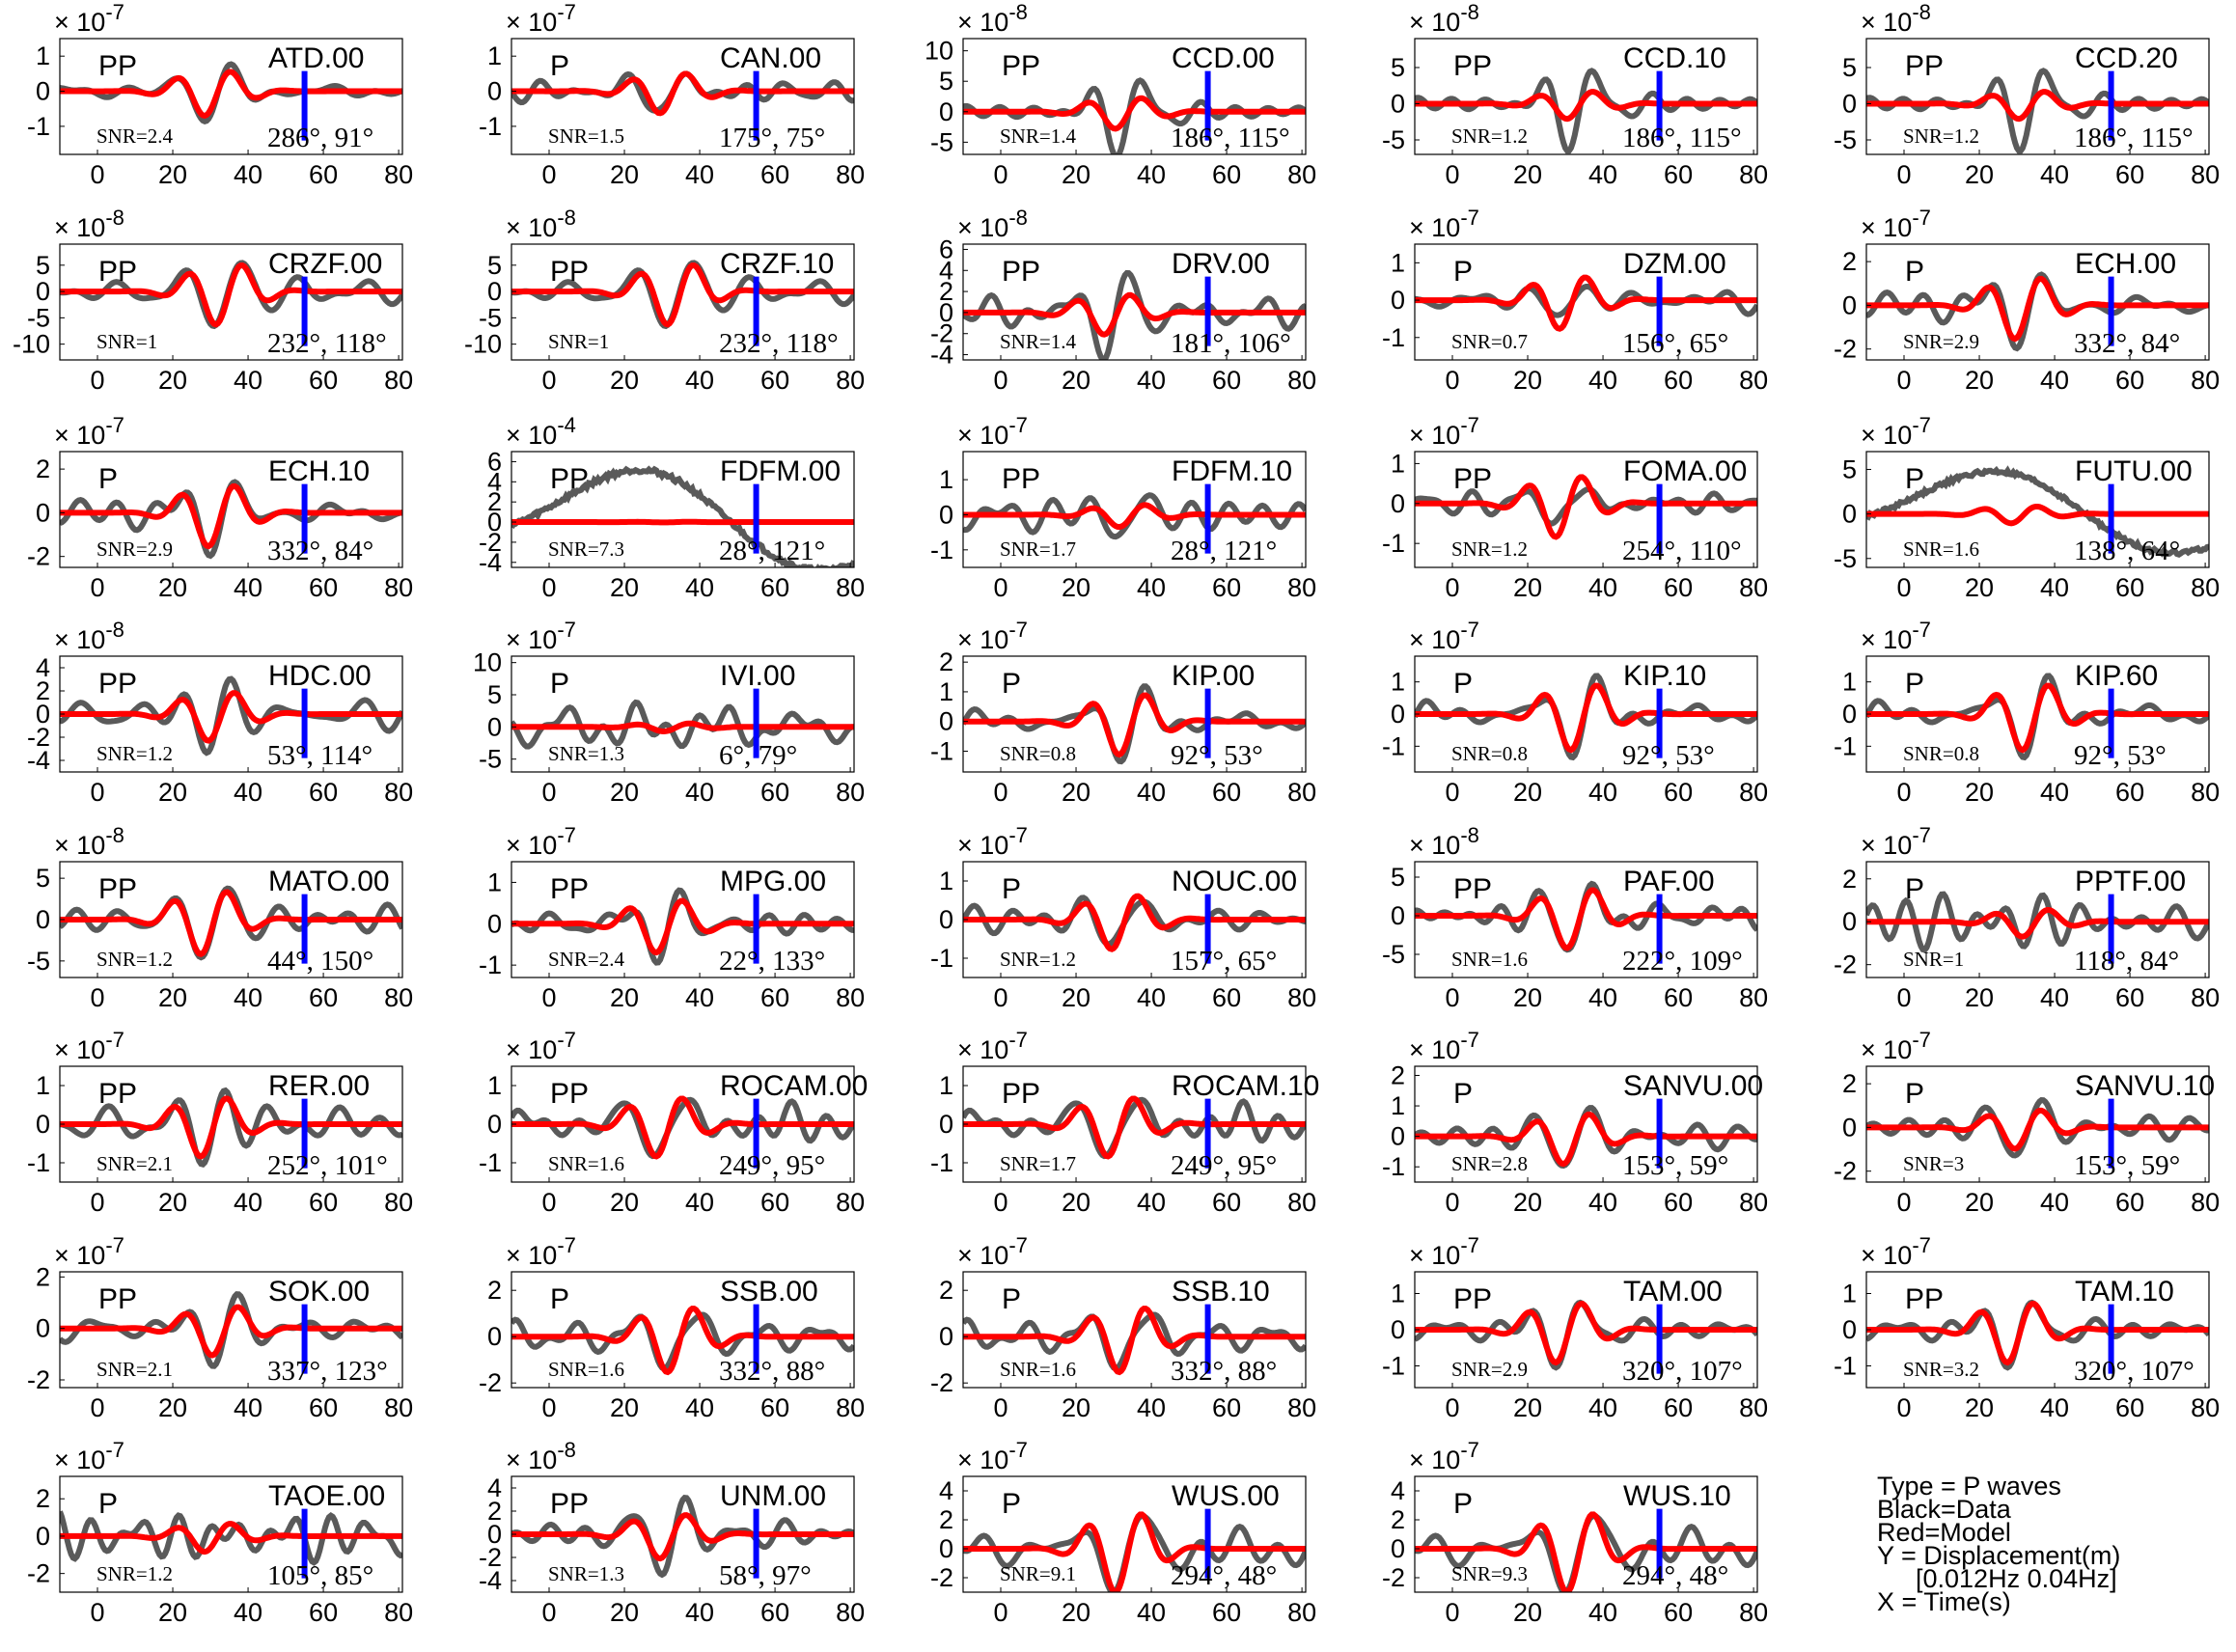 This screenshot has height=1652, width=2236. I want to click on angle-label: 320°, 107°, so click(2134, 1371).